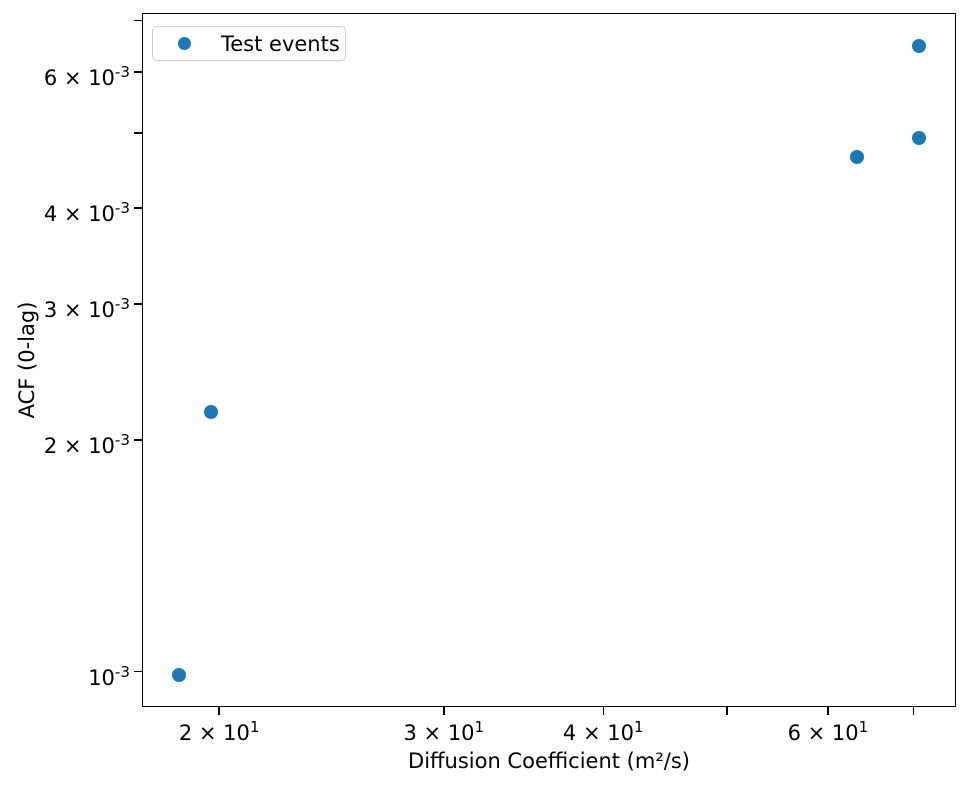 Image resolution: width=971 pixels, height=787 pixels. Describe the element at coordinates (549, 761) in the screenshot. I see `x-axis-label: Diffusion Coefficient (m²/s)` at that location.